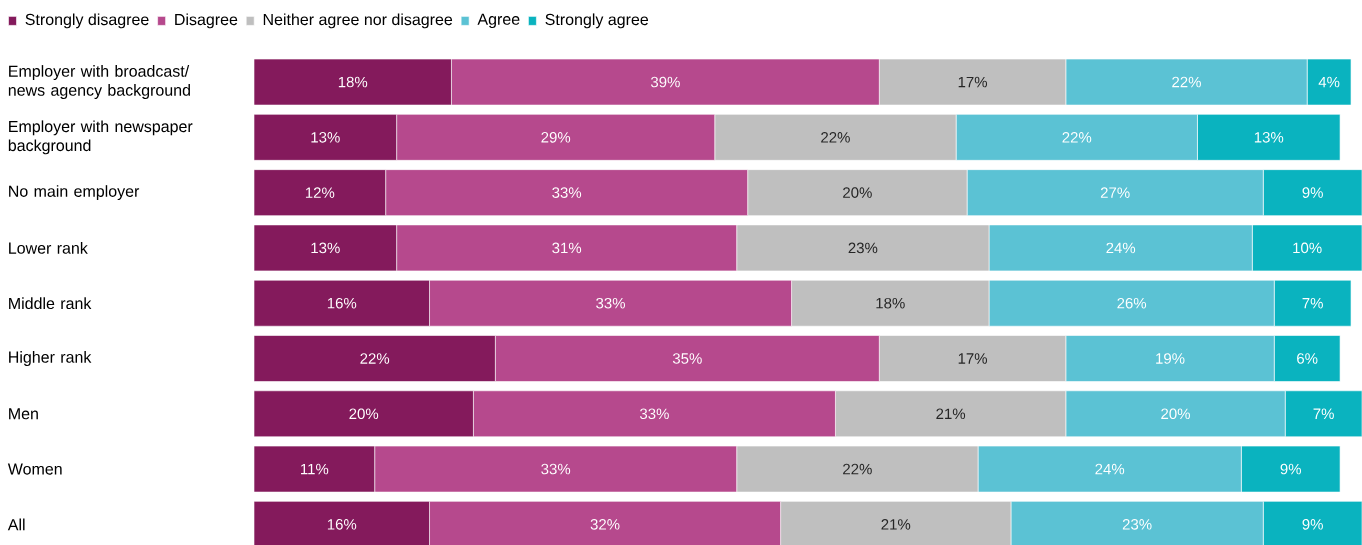 This screenshot has height=545, width=1362. What do you see at coordinates (315, 469) in the screenshot?
I see `data-label: 11%` at bounding box center [315, 469].